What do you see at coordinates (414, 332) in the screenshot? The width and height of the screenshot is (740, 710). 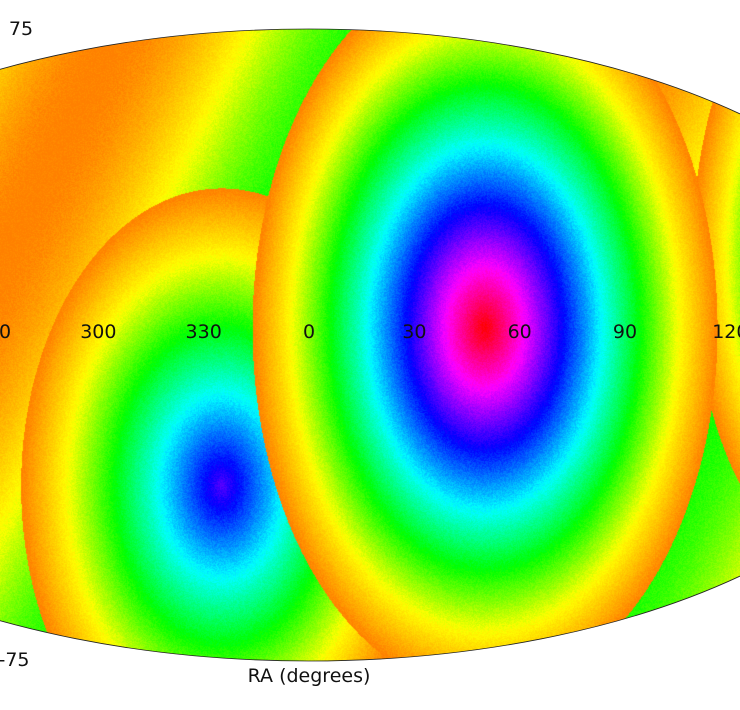 I see `ra-tick-30: 30` at bounding box center [414, 332].